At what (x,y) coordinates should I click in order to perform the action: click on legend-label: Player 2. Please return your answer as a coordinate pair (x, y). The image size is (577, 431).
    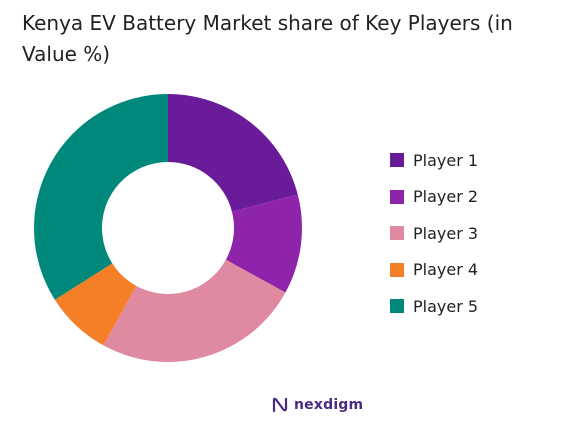
    Looking at the image, I should click on (446, 197).